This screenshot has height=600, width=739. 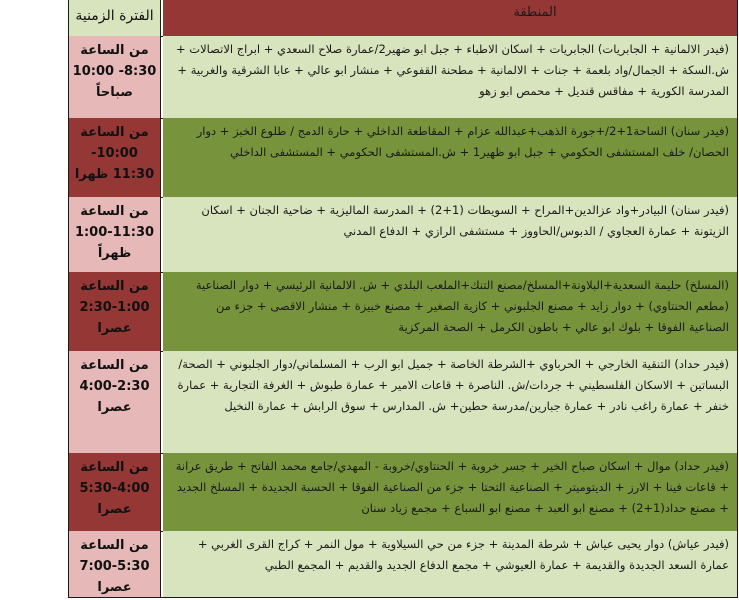 I want to click on time-cell: من الساعة 1:00-11:30 ظهراً, so click(x=114, y=234).